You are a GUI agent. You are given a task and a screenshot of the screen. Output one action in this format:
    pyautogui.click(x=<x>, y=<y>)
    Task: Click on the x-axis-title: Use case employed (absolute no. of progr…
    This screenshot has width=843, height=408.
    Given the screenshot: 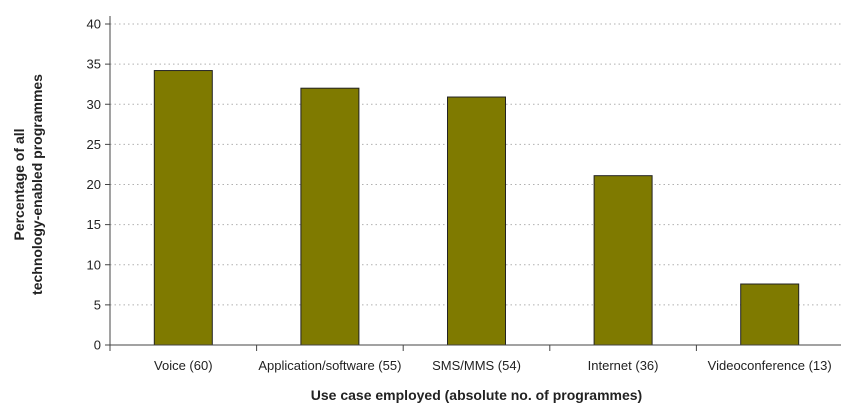 What is the action you would take?
    pyautogui.click(x=476, y=395)
    